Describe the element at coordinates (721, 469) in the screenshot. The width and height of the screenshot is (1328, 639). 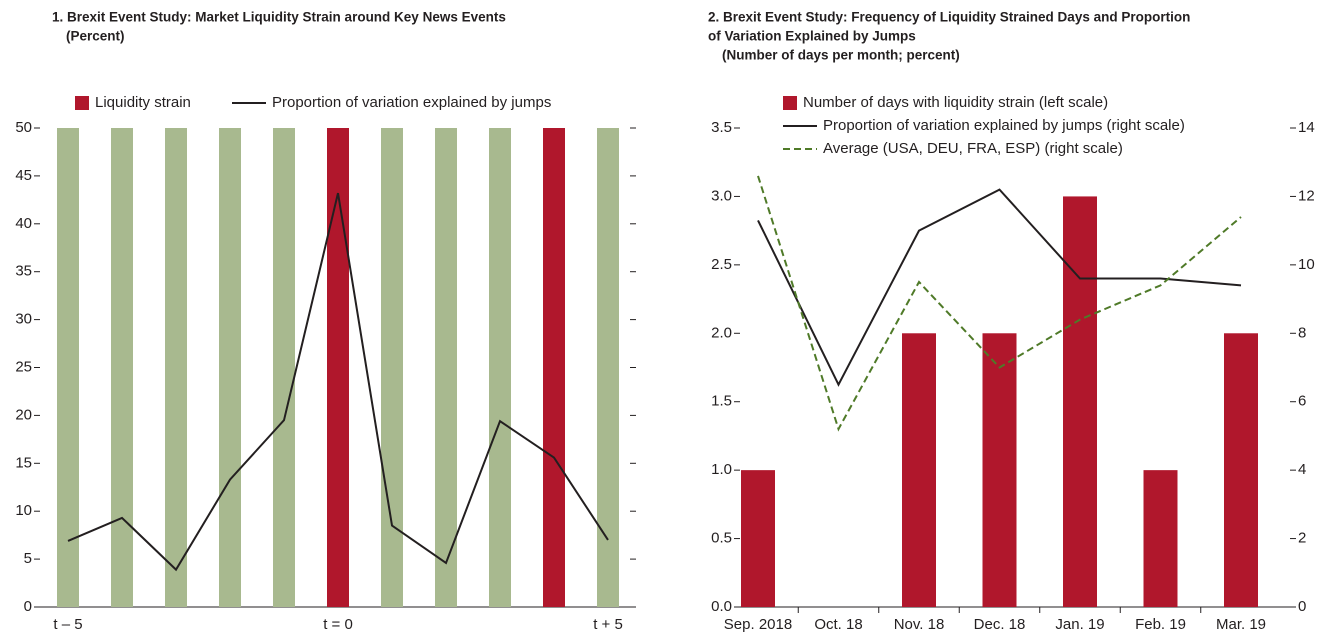
I see `y-tick-label: 1.0` at that location.